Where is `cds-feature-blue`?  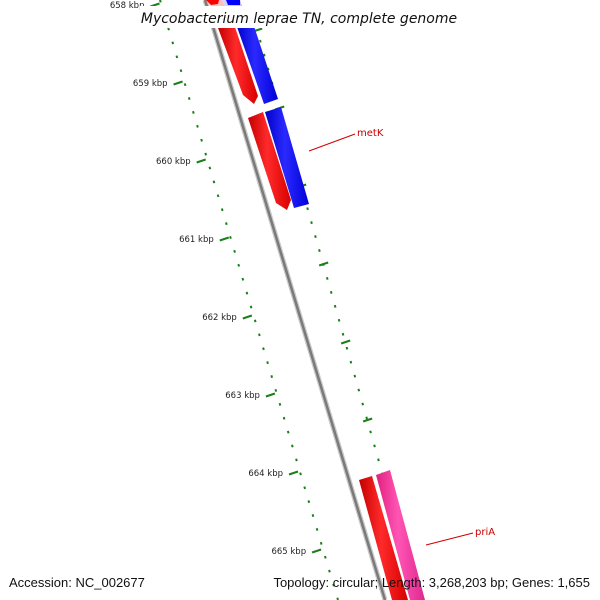
cds-feature-blue is located at coordinates (257, 62).